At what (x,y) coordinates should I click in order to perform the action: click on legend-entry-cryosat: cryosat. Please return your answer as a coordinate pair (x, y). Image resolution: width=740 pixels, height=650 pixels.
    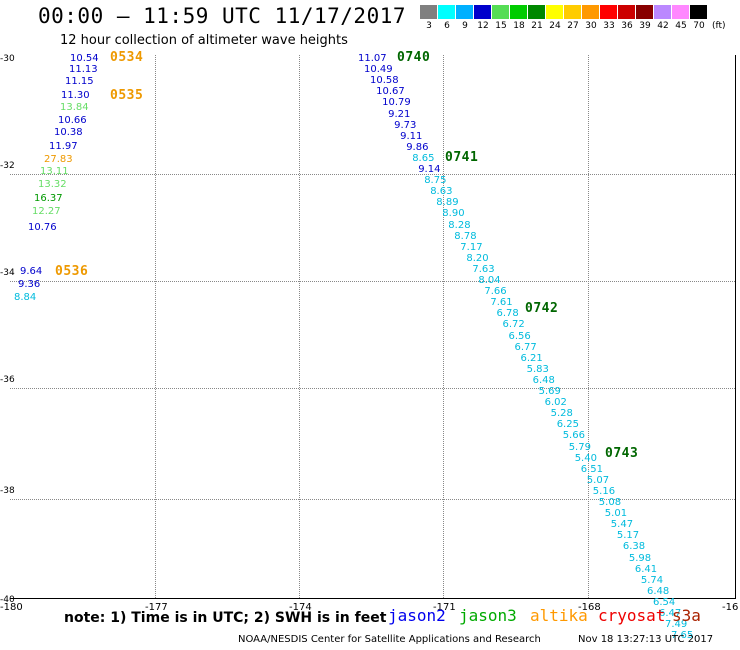
    Looking at the image, I should click on (632, 615).